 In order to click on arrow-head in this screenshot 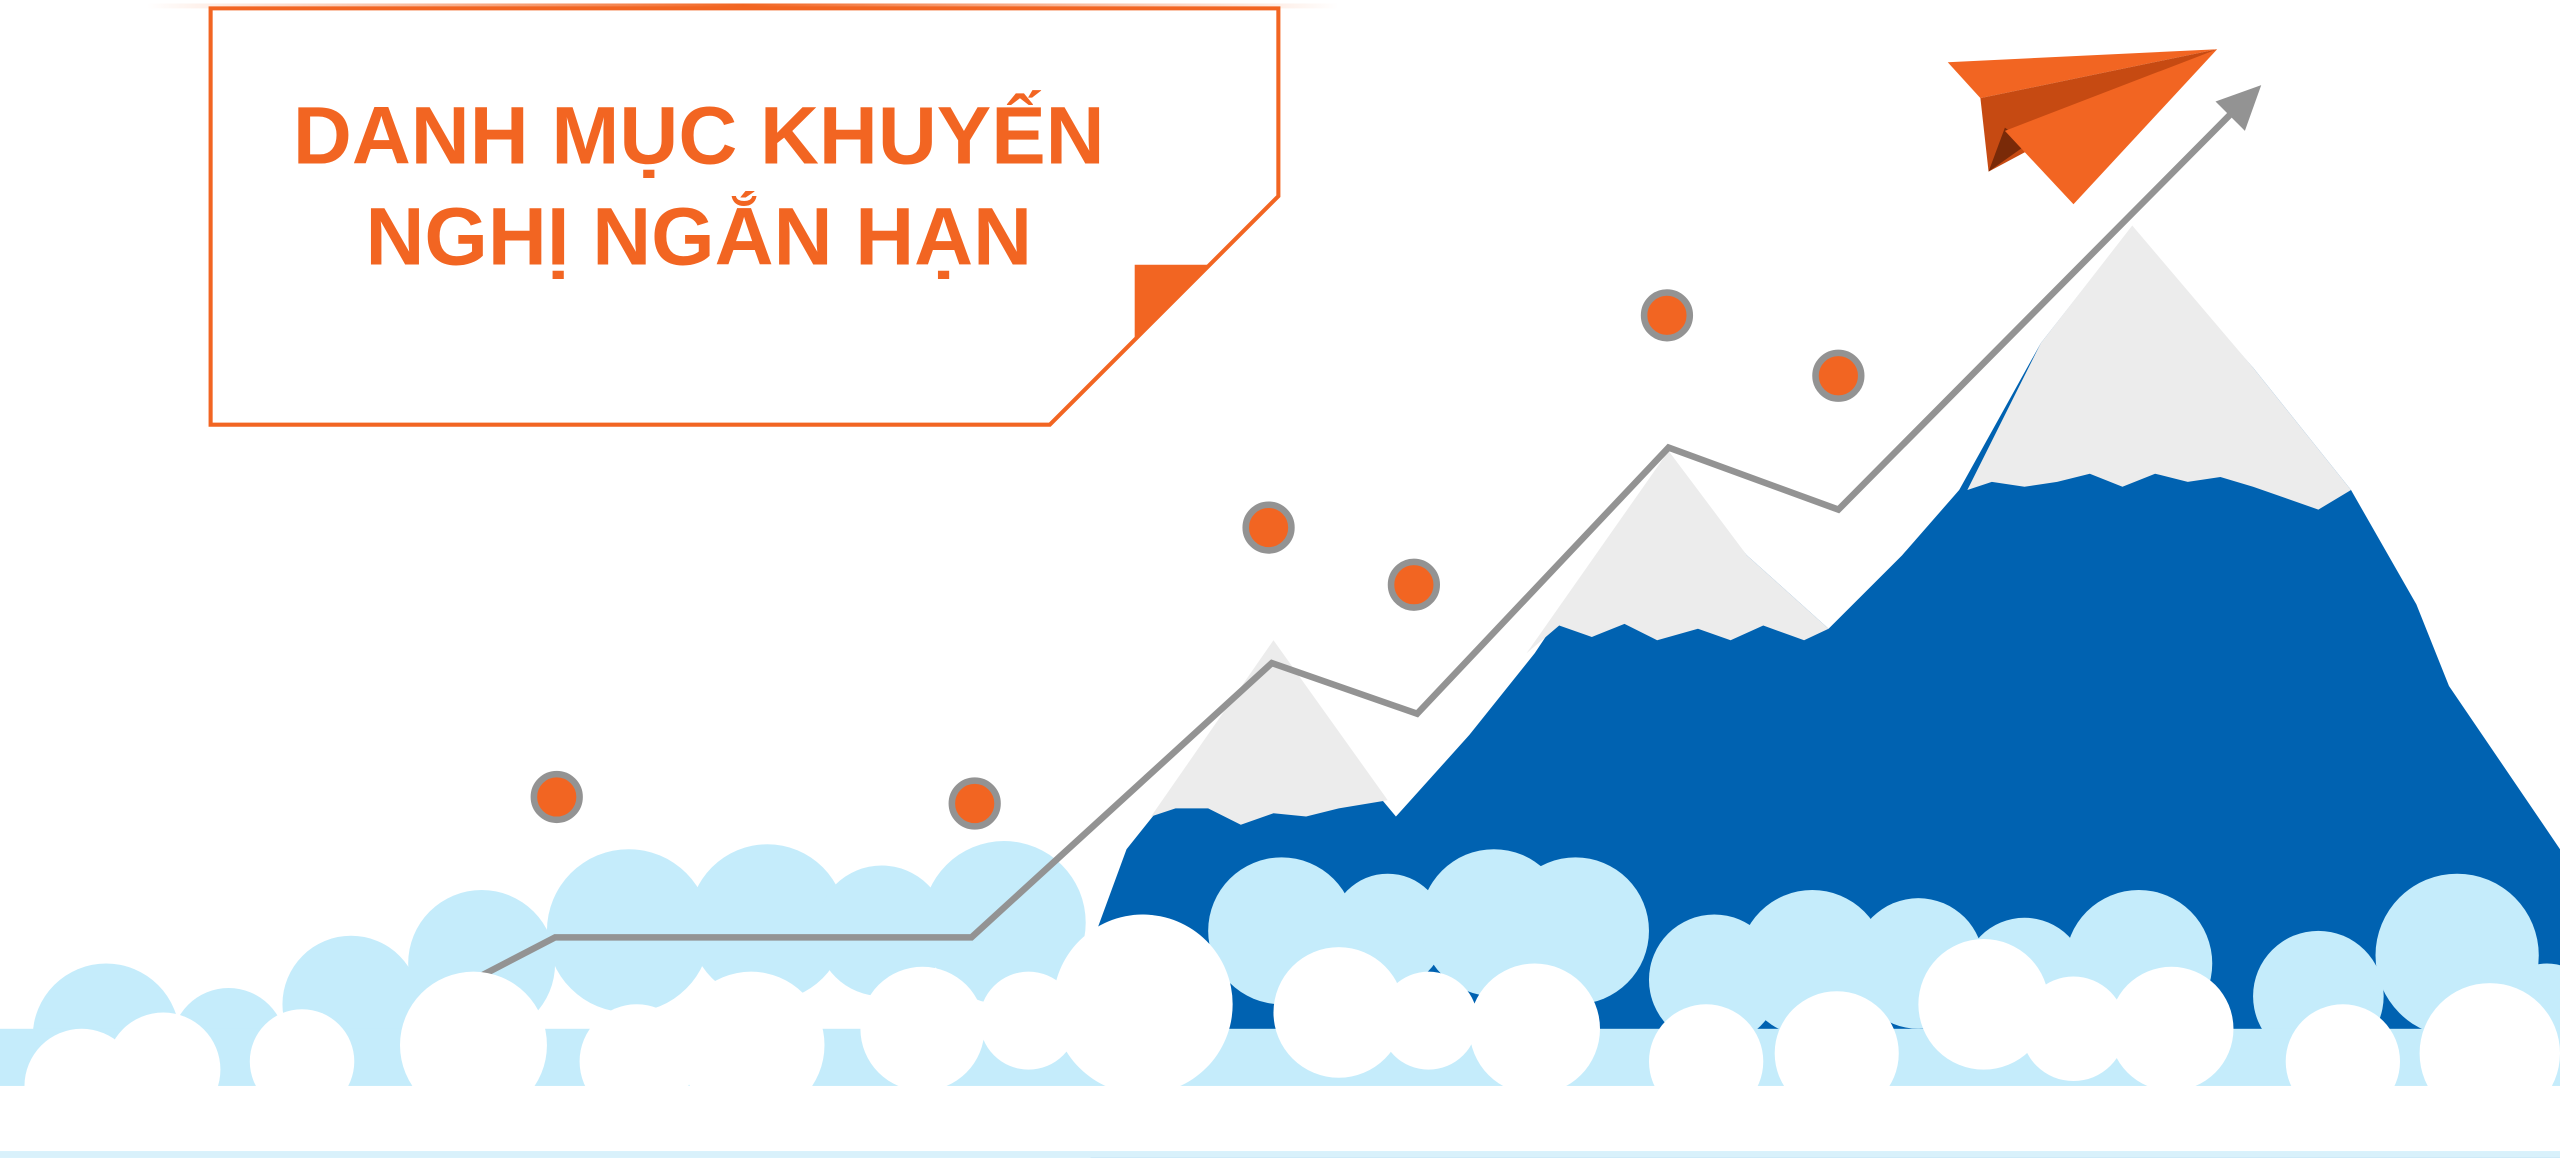, I will do `click(2238, 108)`.